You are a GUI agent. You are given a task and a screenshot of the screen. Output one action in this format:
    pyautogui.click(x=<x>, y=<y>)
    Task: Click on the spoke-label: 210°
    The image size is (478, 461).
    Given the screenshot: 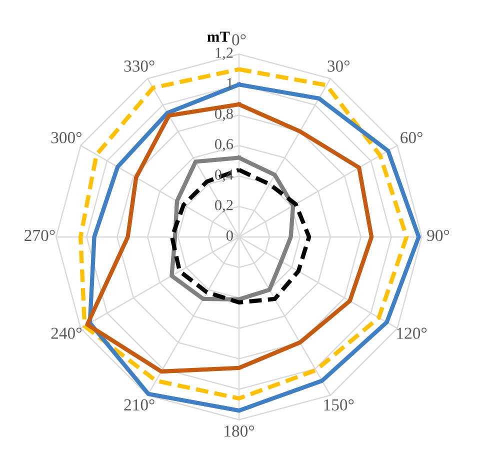 What is the action you would take?
    pyautogui.click(x=139, y=405)
    